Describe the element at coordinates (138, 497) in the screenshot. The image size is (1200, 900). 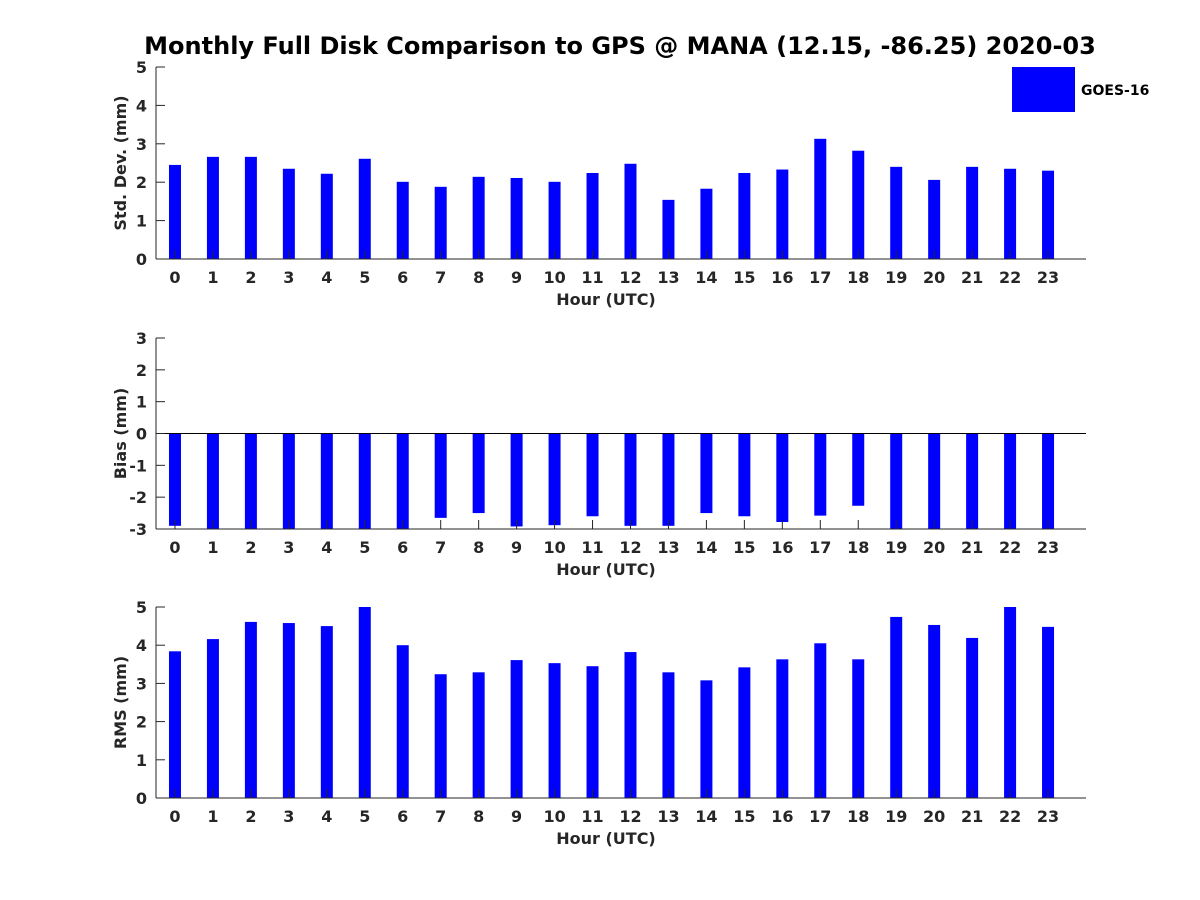
I see `y-tick-label: -2` at that location.